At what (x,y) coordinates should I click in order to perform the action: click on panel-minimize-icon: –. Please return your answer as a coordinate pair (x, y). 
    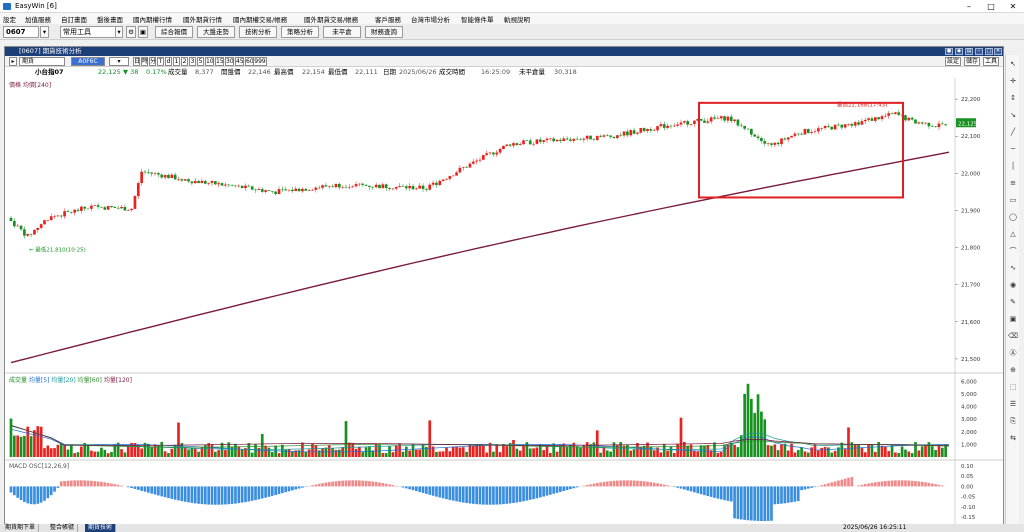
    Looking at the image, I should click on (979, 51).